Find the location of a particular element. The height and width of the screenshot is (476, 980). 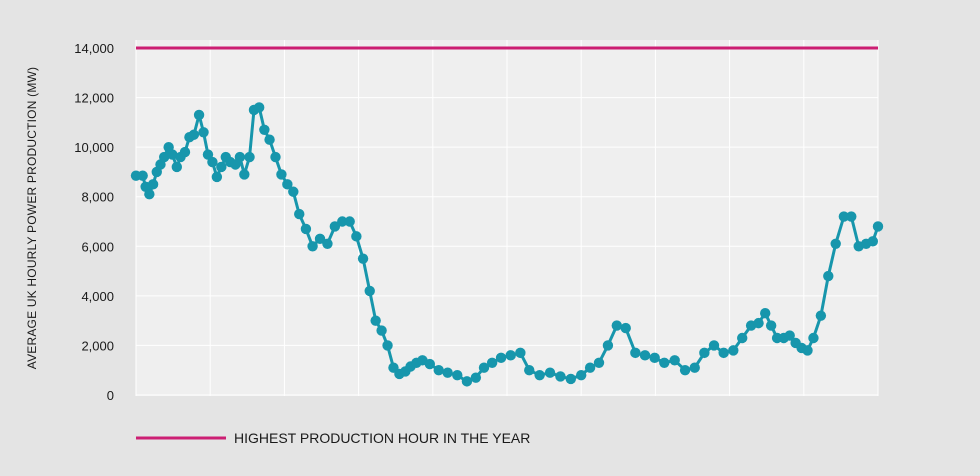

legend: HIGHEST PRODUCTION HOUR IN THE YEAR is located at coordinates (333, 438).